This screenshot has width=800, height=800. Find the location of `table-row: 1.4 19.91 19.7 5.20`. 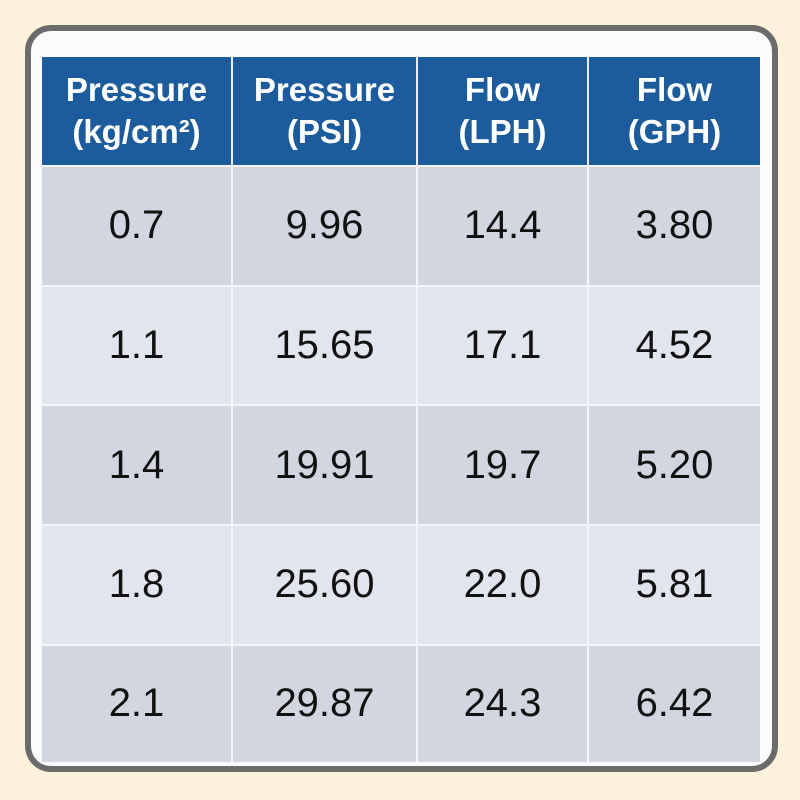

table-row: 1.4 19.91 19.7 5.20 is located at coordinates (401, 465).